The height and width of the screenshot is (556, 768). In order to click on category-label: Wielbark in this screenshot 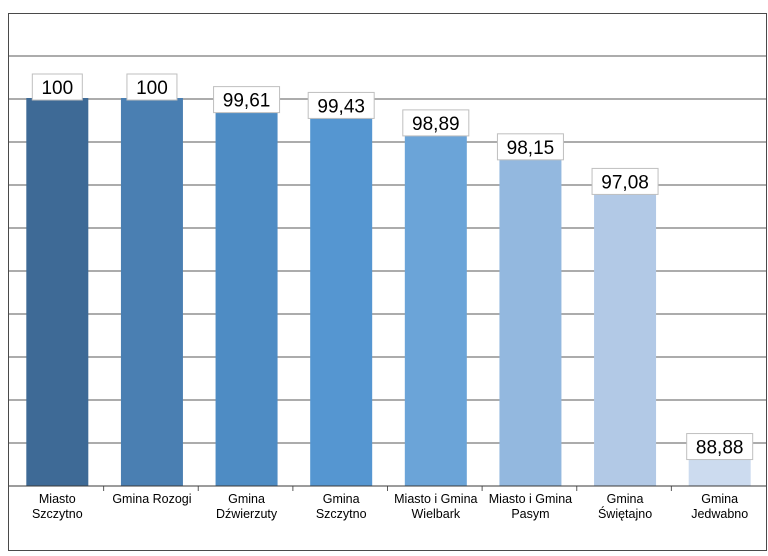, I will do `click(436, 514)`.